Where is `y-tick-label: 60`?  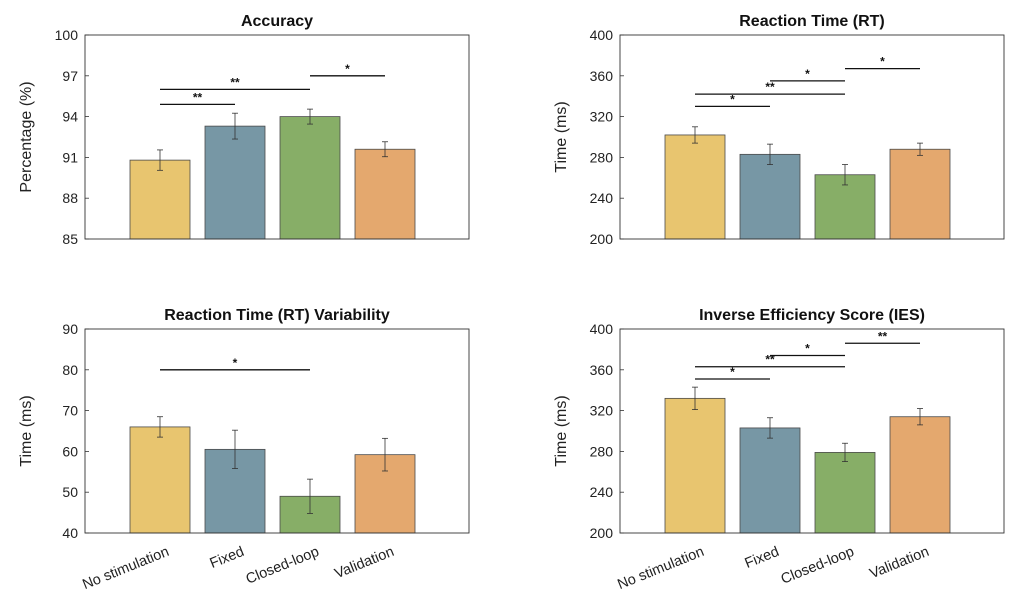
y-tick-label: 60 is located at coordinates (70, 451).